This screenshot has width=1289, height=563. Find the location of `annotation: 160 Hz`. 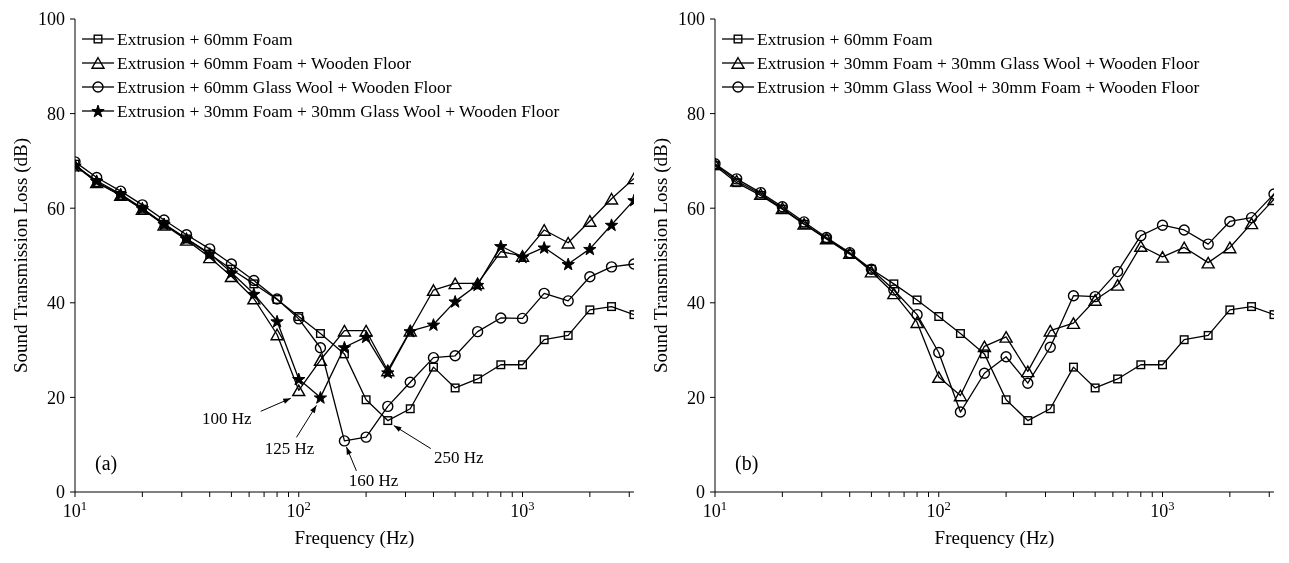

annotation: 160 Hz is located at coordinates (373, 480).